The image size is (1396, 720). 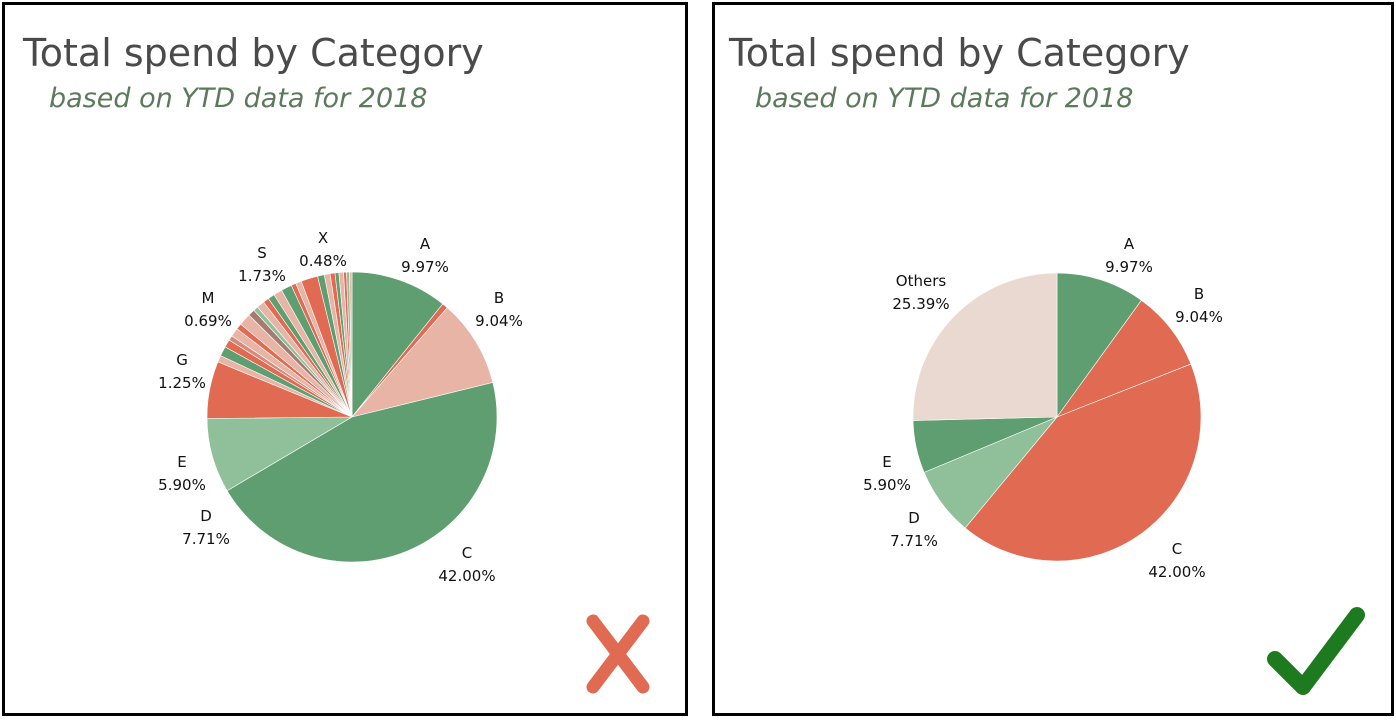 I want to click on slice-name-label: M, so click(x=208, y=298).